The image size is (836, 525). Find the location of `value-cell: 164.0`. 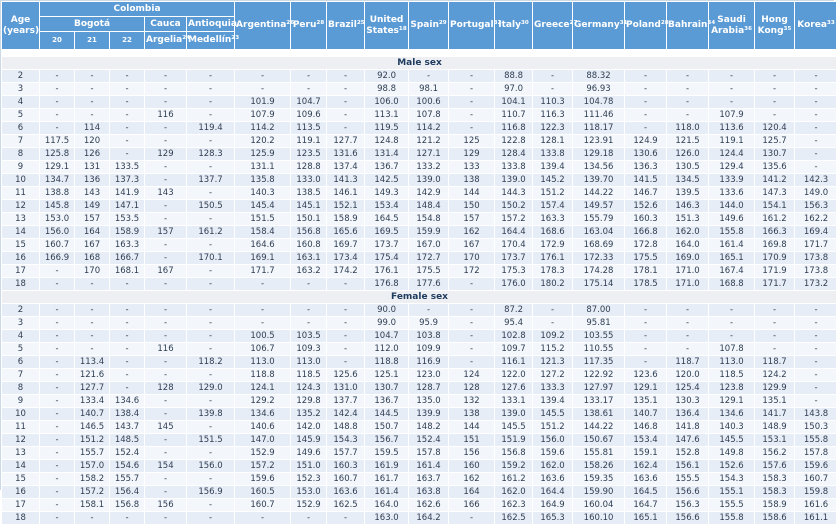

value-cell: 164.0 is located at coordinates (387, 505).